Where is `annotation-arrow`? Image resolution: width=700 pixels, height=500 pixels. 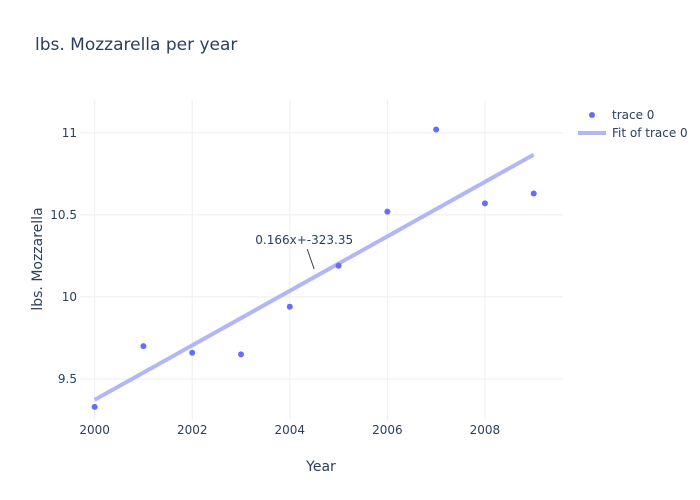
annotation-arrow is located at coordinates (310, 259).